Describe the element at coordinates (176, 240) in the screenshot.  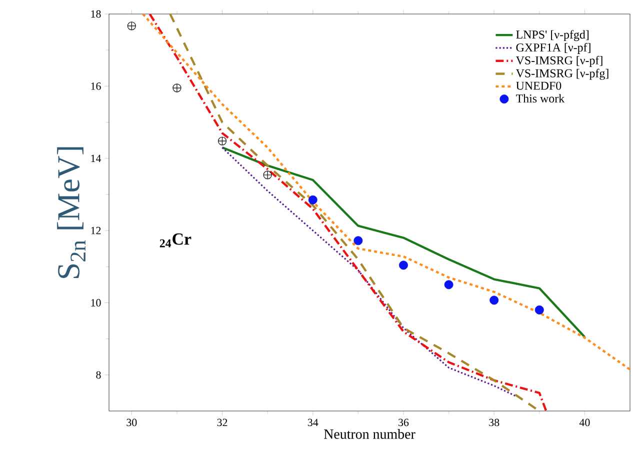
I see `annotation: $_{24}$Cr` at that location.